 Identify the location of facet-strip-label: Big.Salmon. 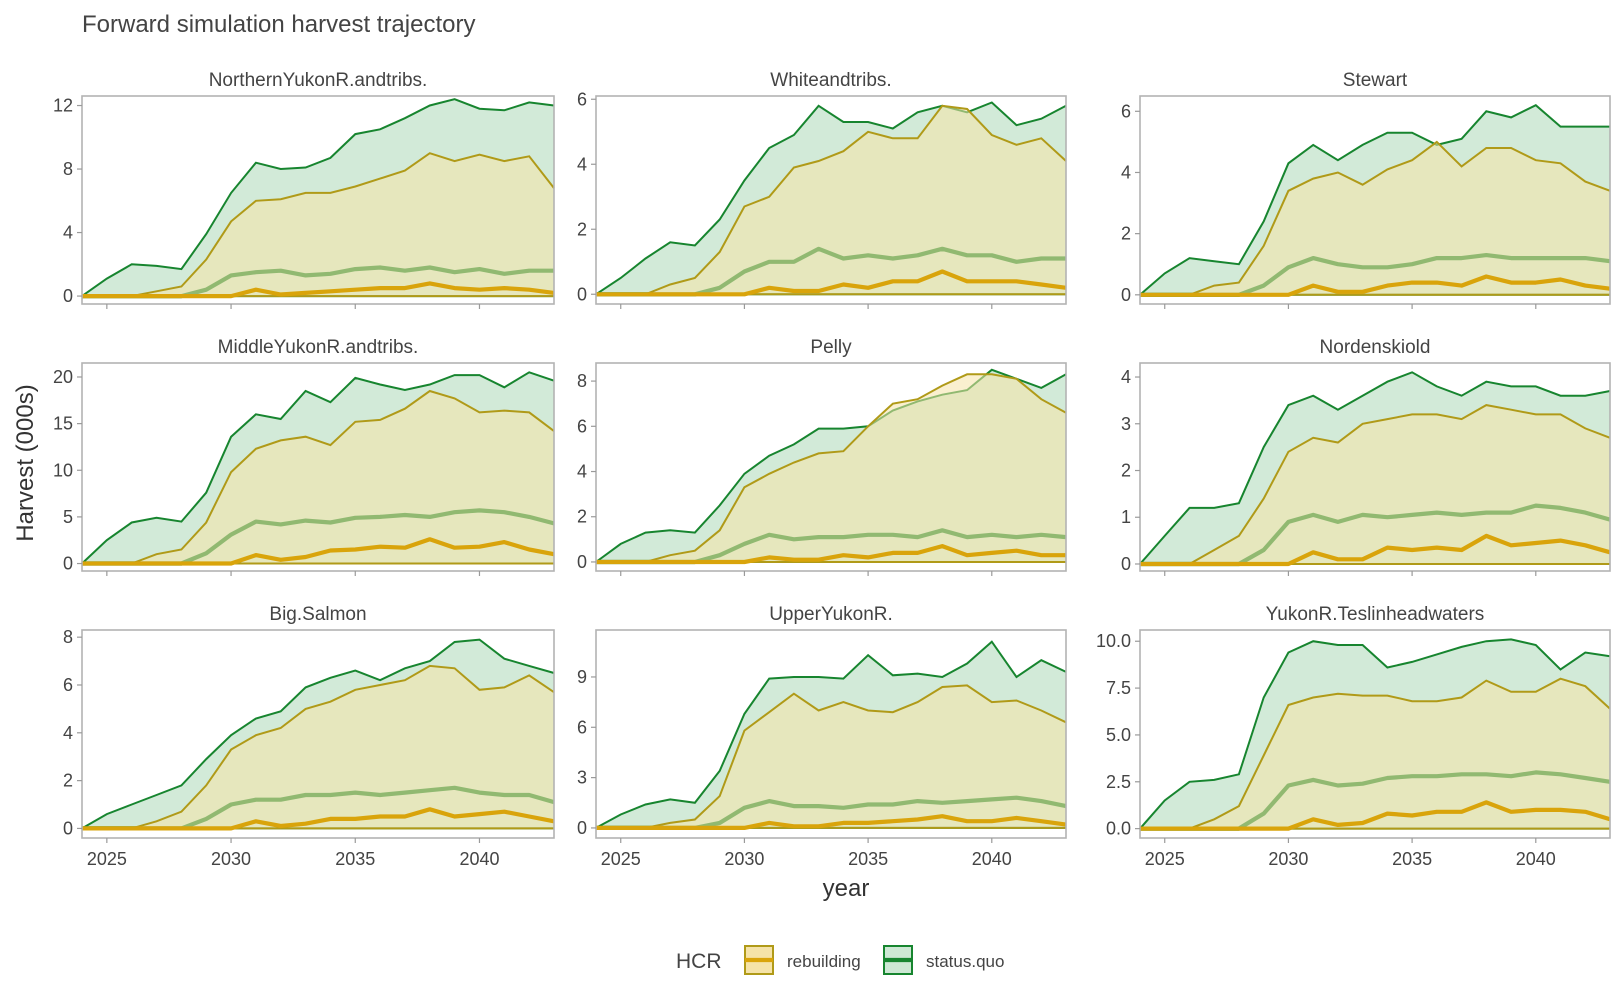
(317, 614).